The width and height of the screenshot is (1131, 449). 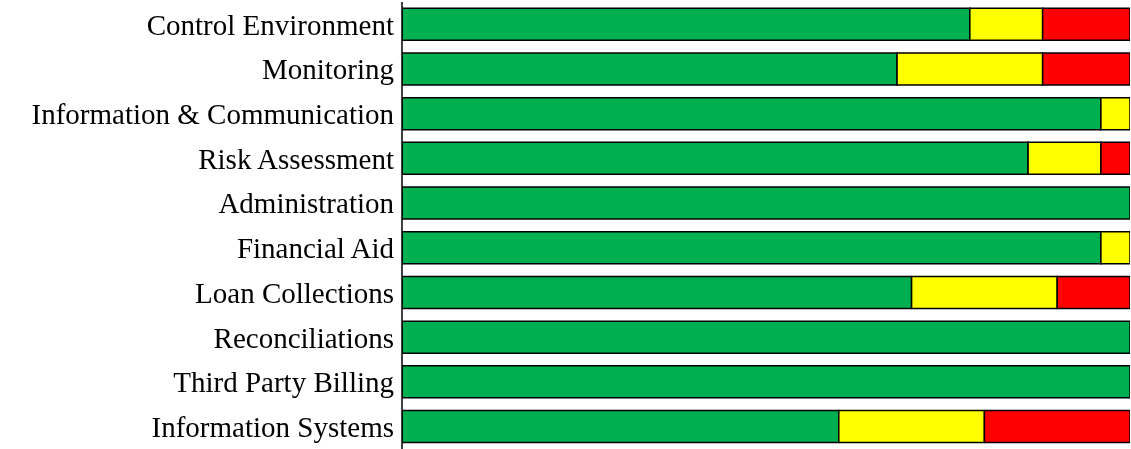 I want to click on y-tick-label: Administration, so click(x=306, y=203).